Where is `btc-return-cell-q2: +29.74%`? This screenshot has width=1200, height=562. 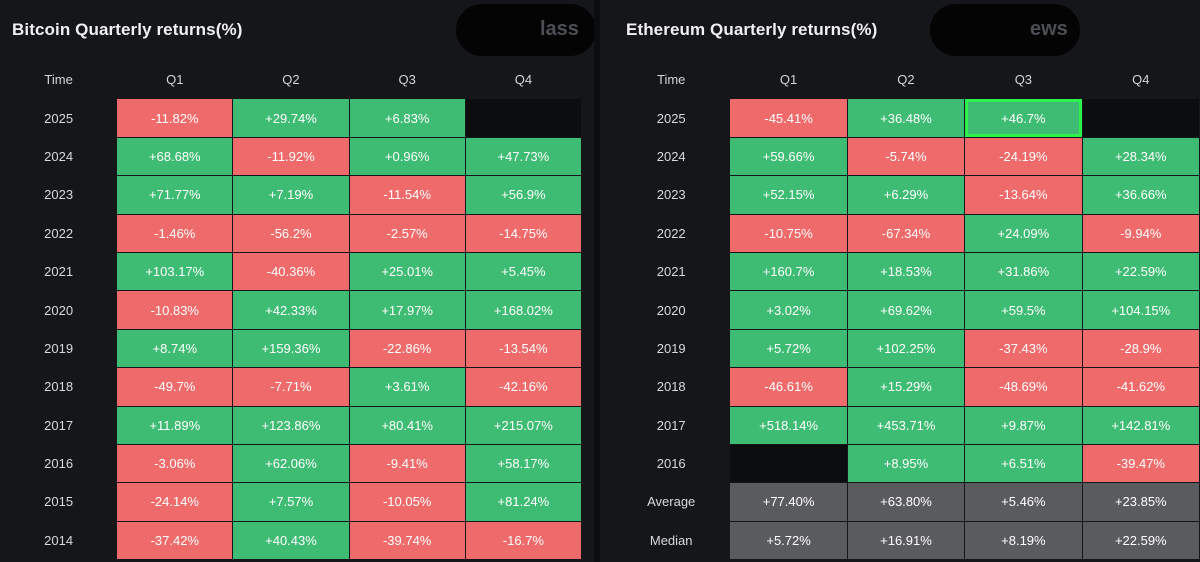
btc-return-cell-q2: +29.74% is located at coordinates (291, 118).